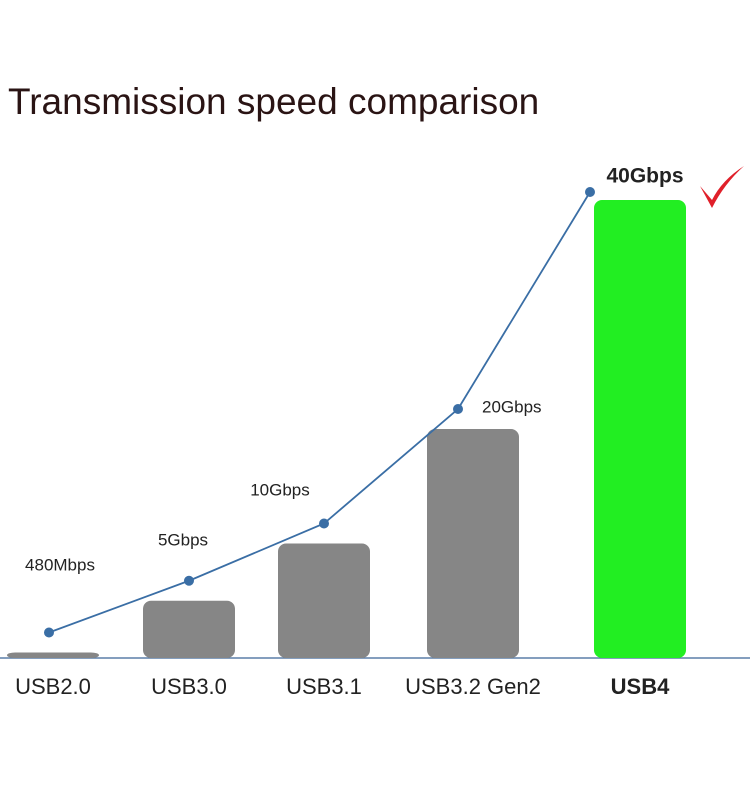 The width and height of the screenshot is (750, 800). I want to click on value-label: 5Gbps, so click(183, 539).